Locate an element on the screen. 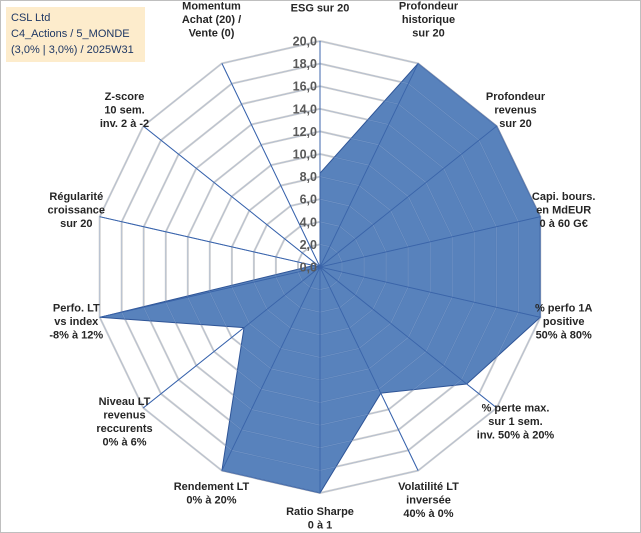  category-label-line: ESG sur 20 is located at coordinates (320, 9).